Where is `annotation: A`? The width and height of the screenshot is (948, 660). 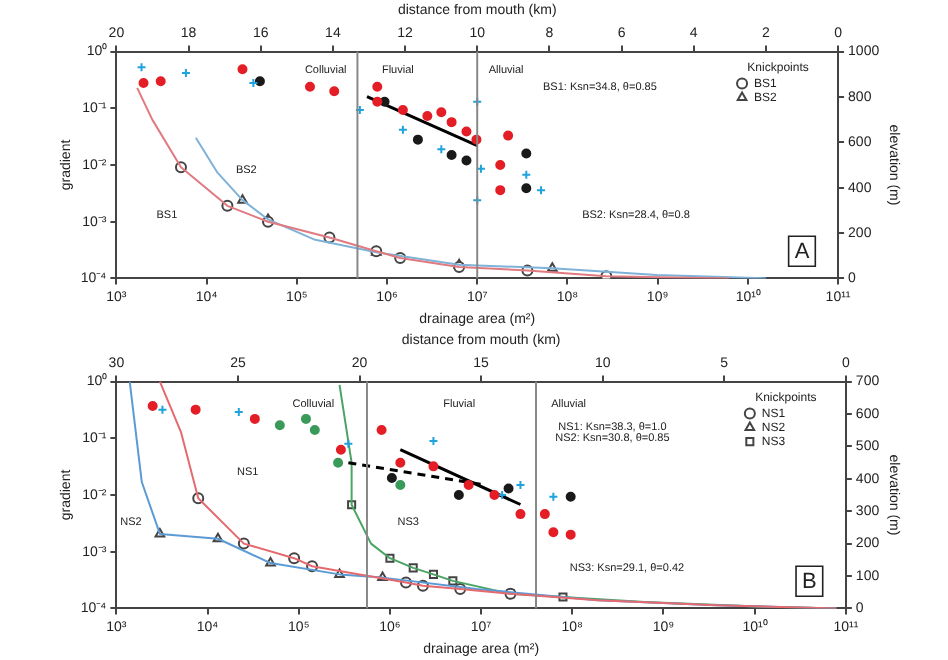 annotation: A is located at coordinates (802, 252).